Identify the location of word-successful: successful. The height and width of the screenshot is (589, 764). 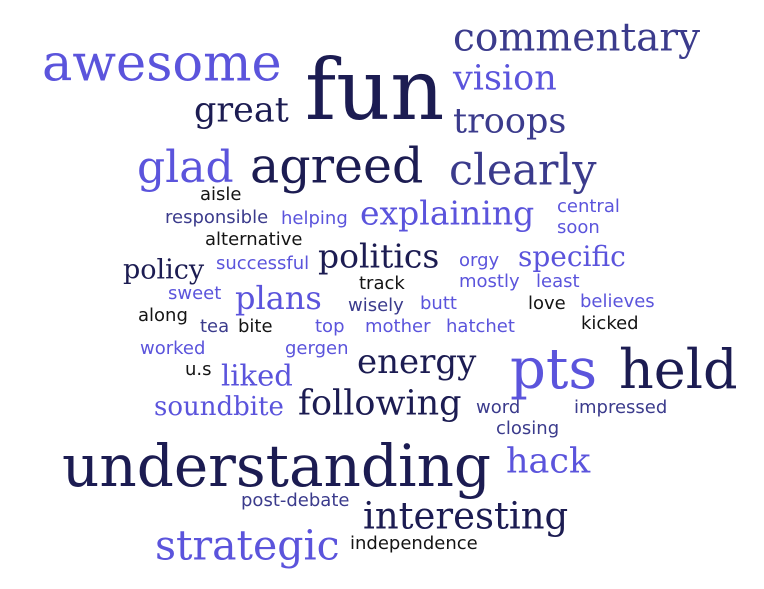
(263, 263).